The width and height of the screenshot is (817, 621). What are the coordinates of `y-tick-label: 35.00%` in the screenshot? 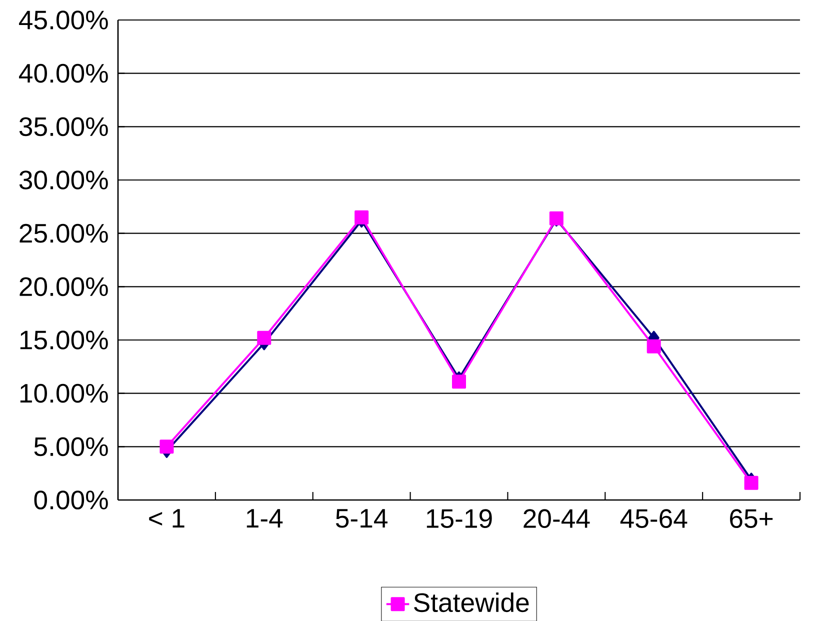 It's located at (63, 126).